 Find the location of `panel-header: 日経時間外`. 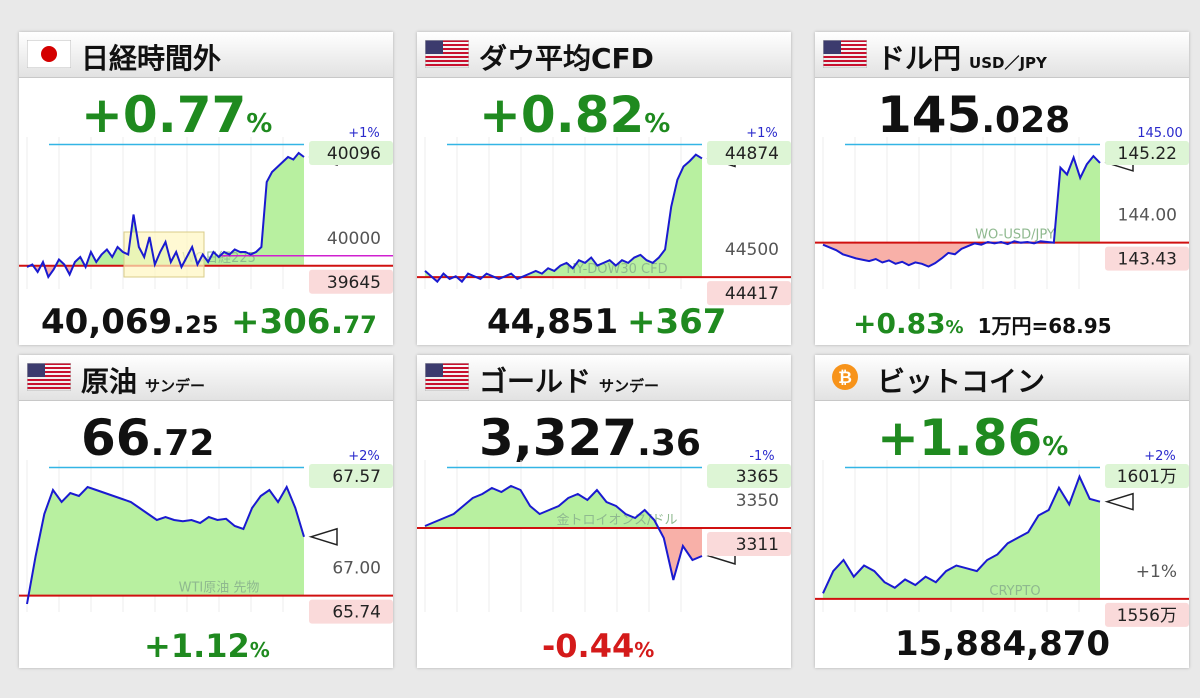

panel-header: 日経時間外 is located at coordinates (206, 55).